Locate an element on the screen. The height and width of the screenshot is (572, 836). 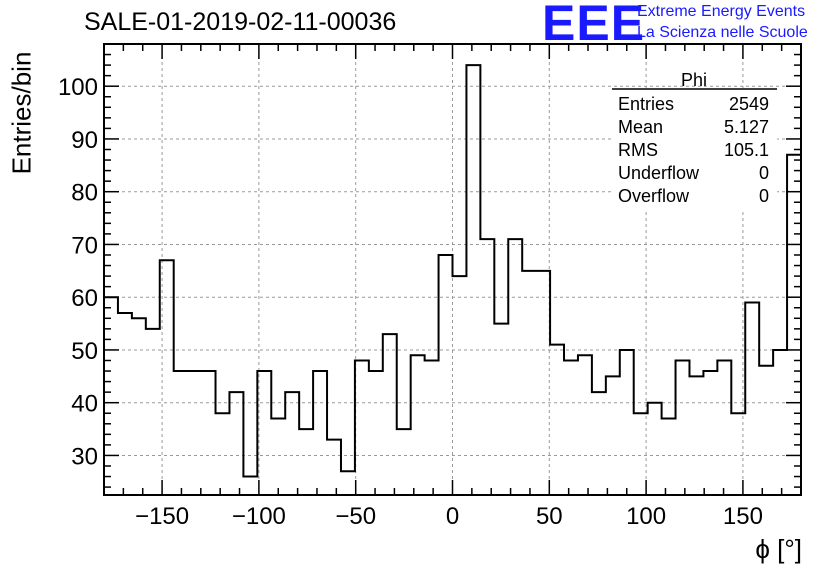
stats-value: 2549 is located at coordinates (749, 104).